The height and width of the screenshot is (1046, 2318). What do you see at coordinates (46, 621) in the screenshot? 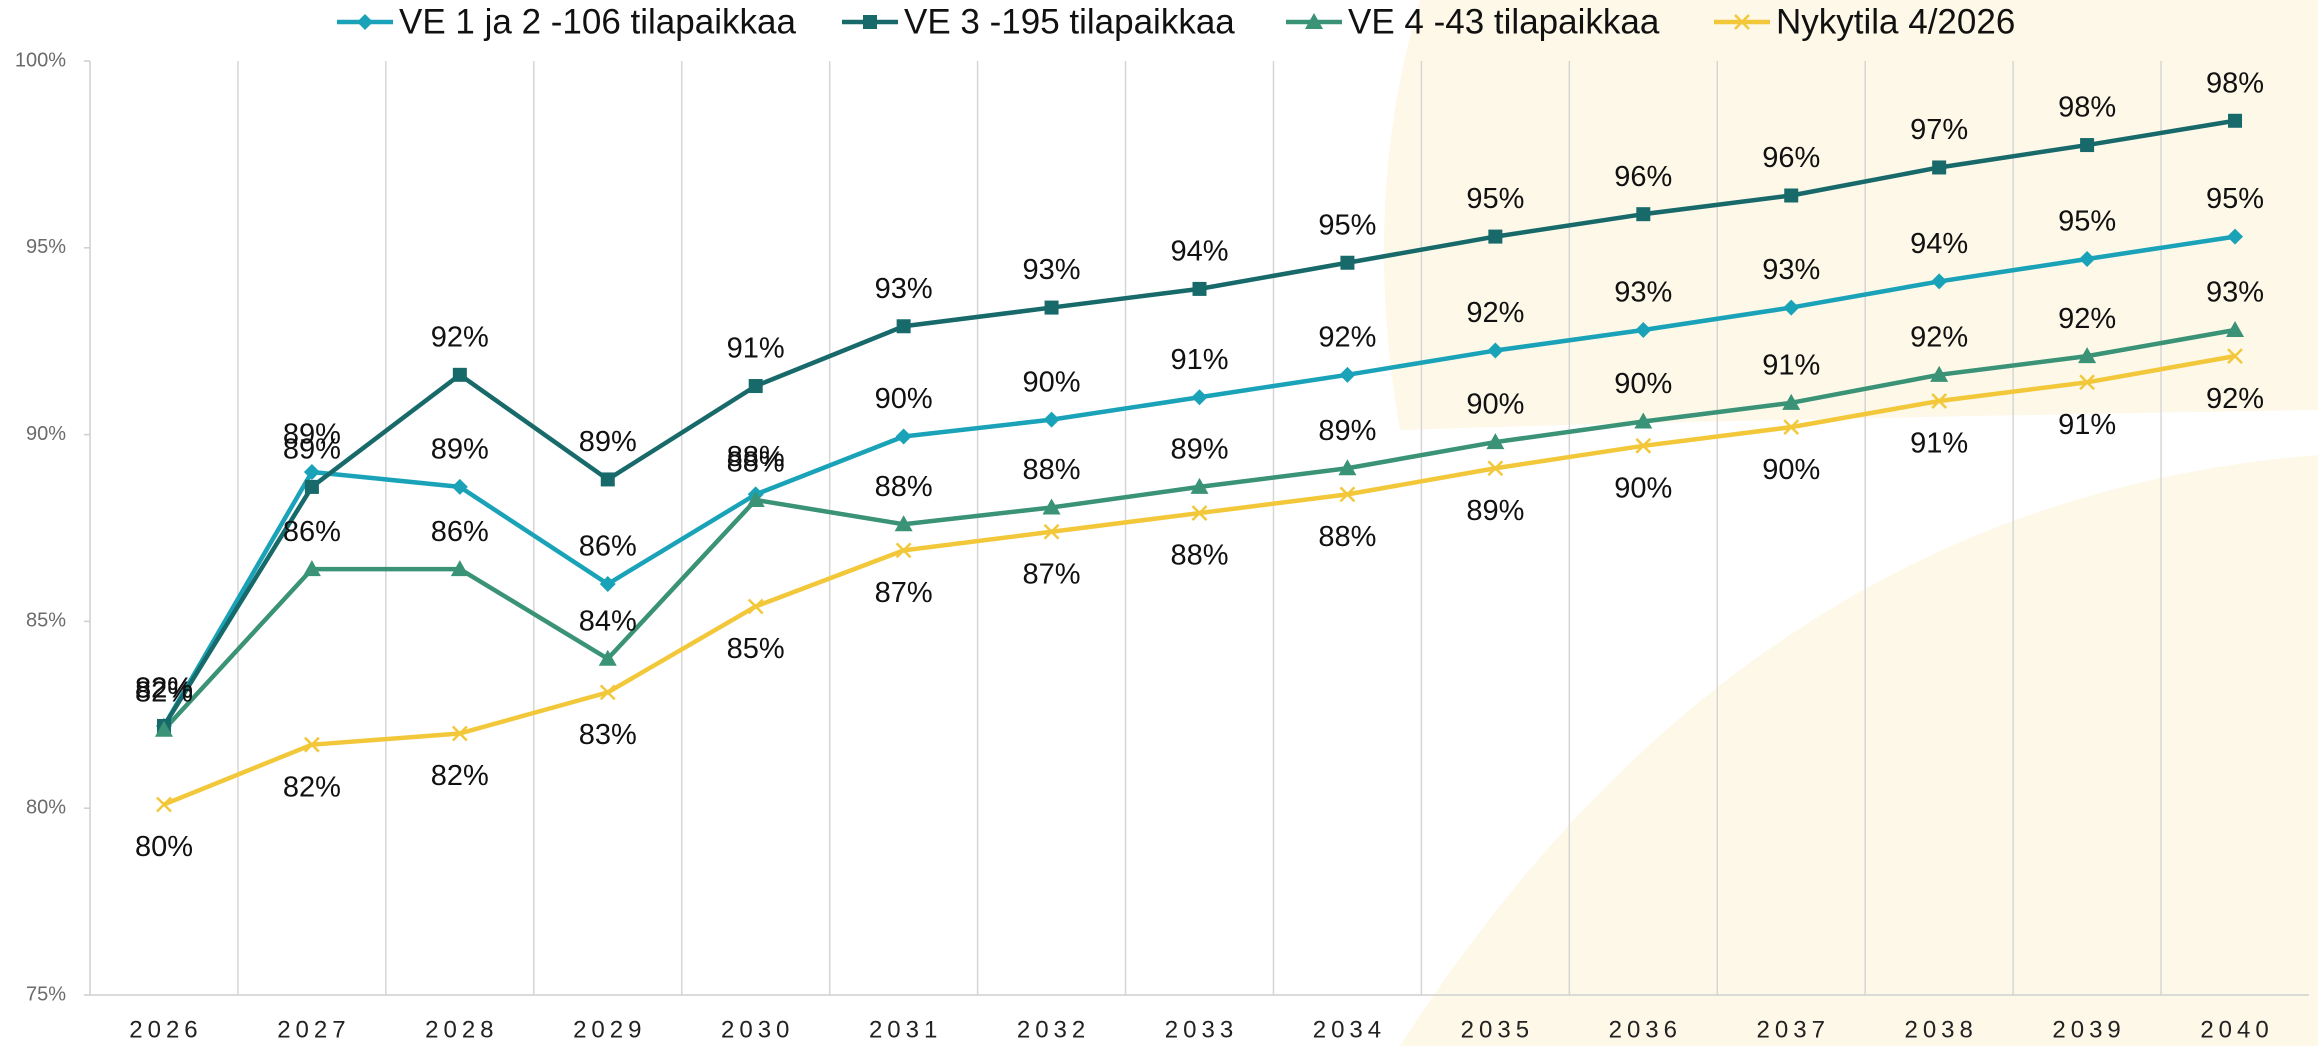
I see `y-tick-label: 85%` at bounding box center [46, 621].